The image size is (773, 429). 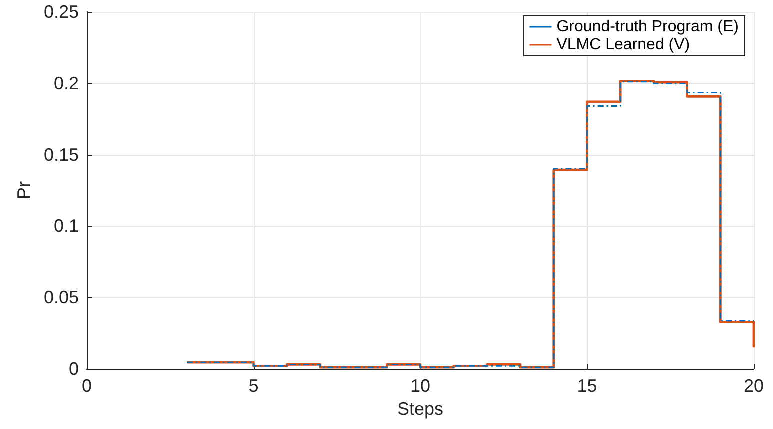 What do you see at coordinates (61, 154) in the screenshot?
I see `y-tick-label: 0.15` at bounding box center [61, 154].